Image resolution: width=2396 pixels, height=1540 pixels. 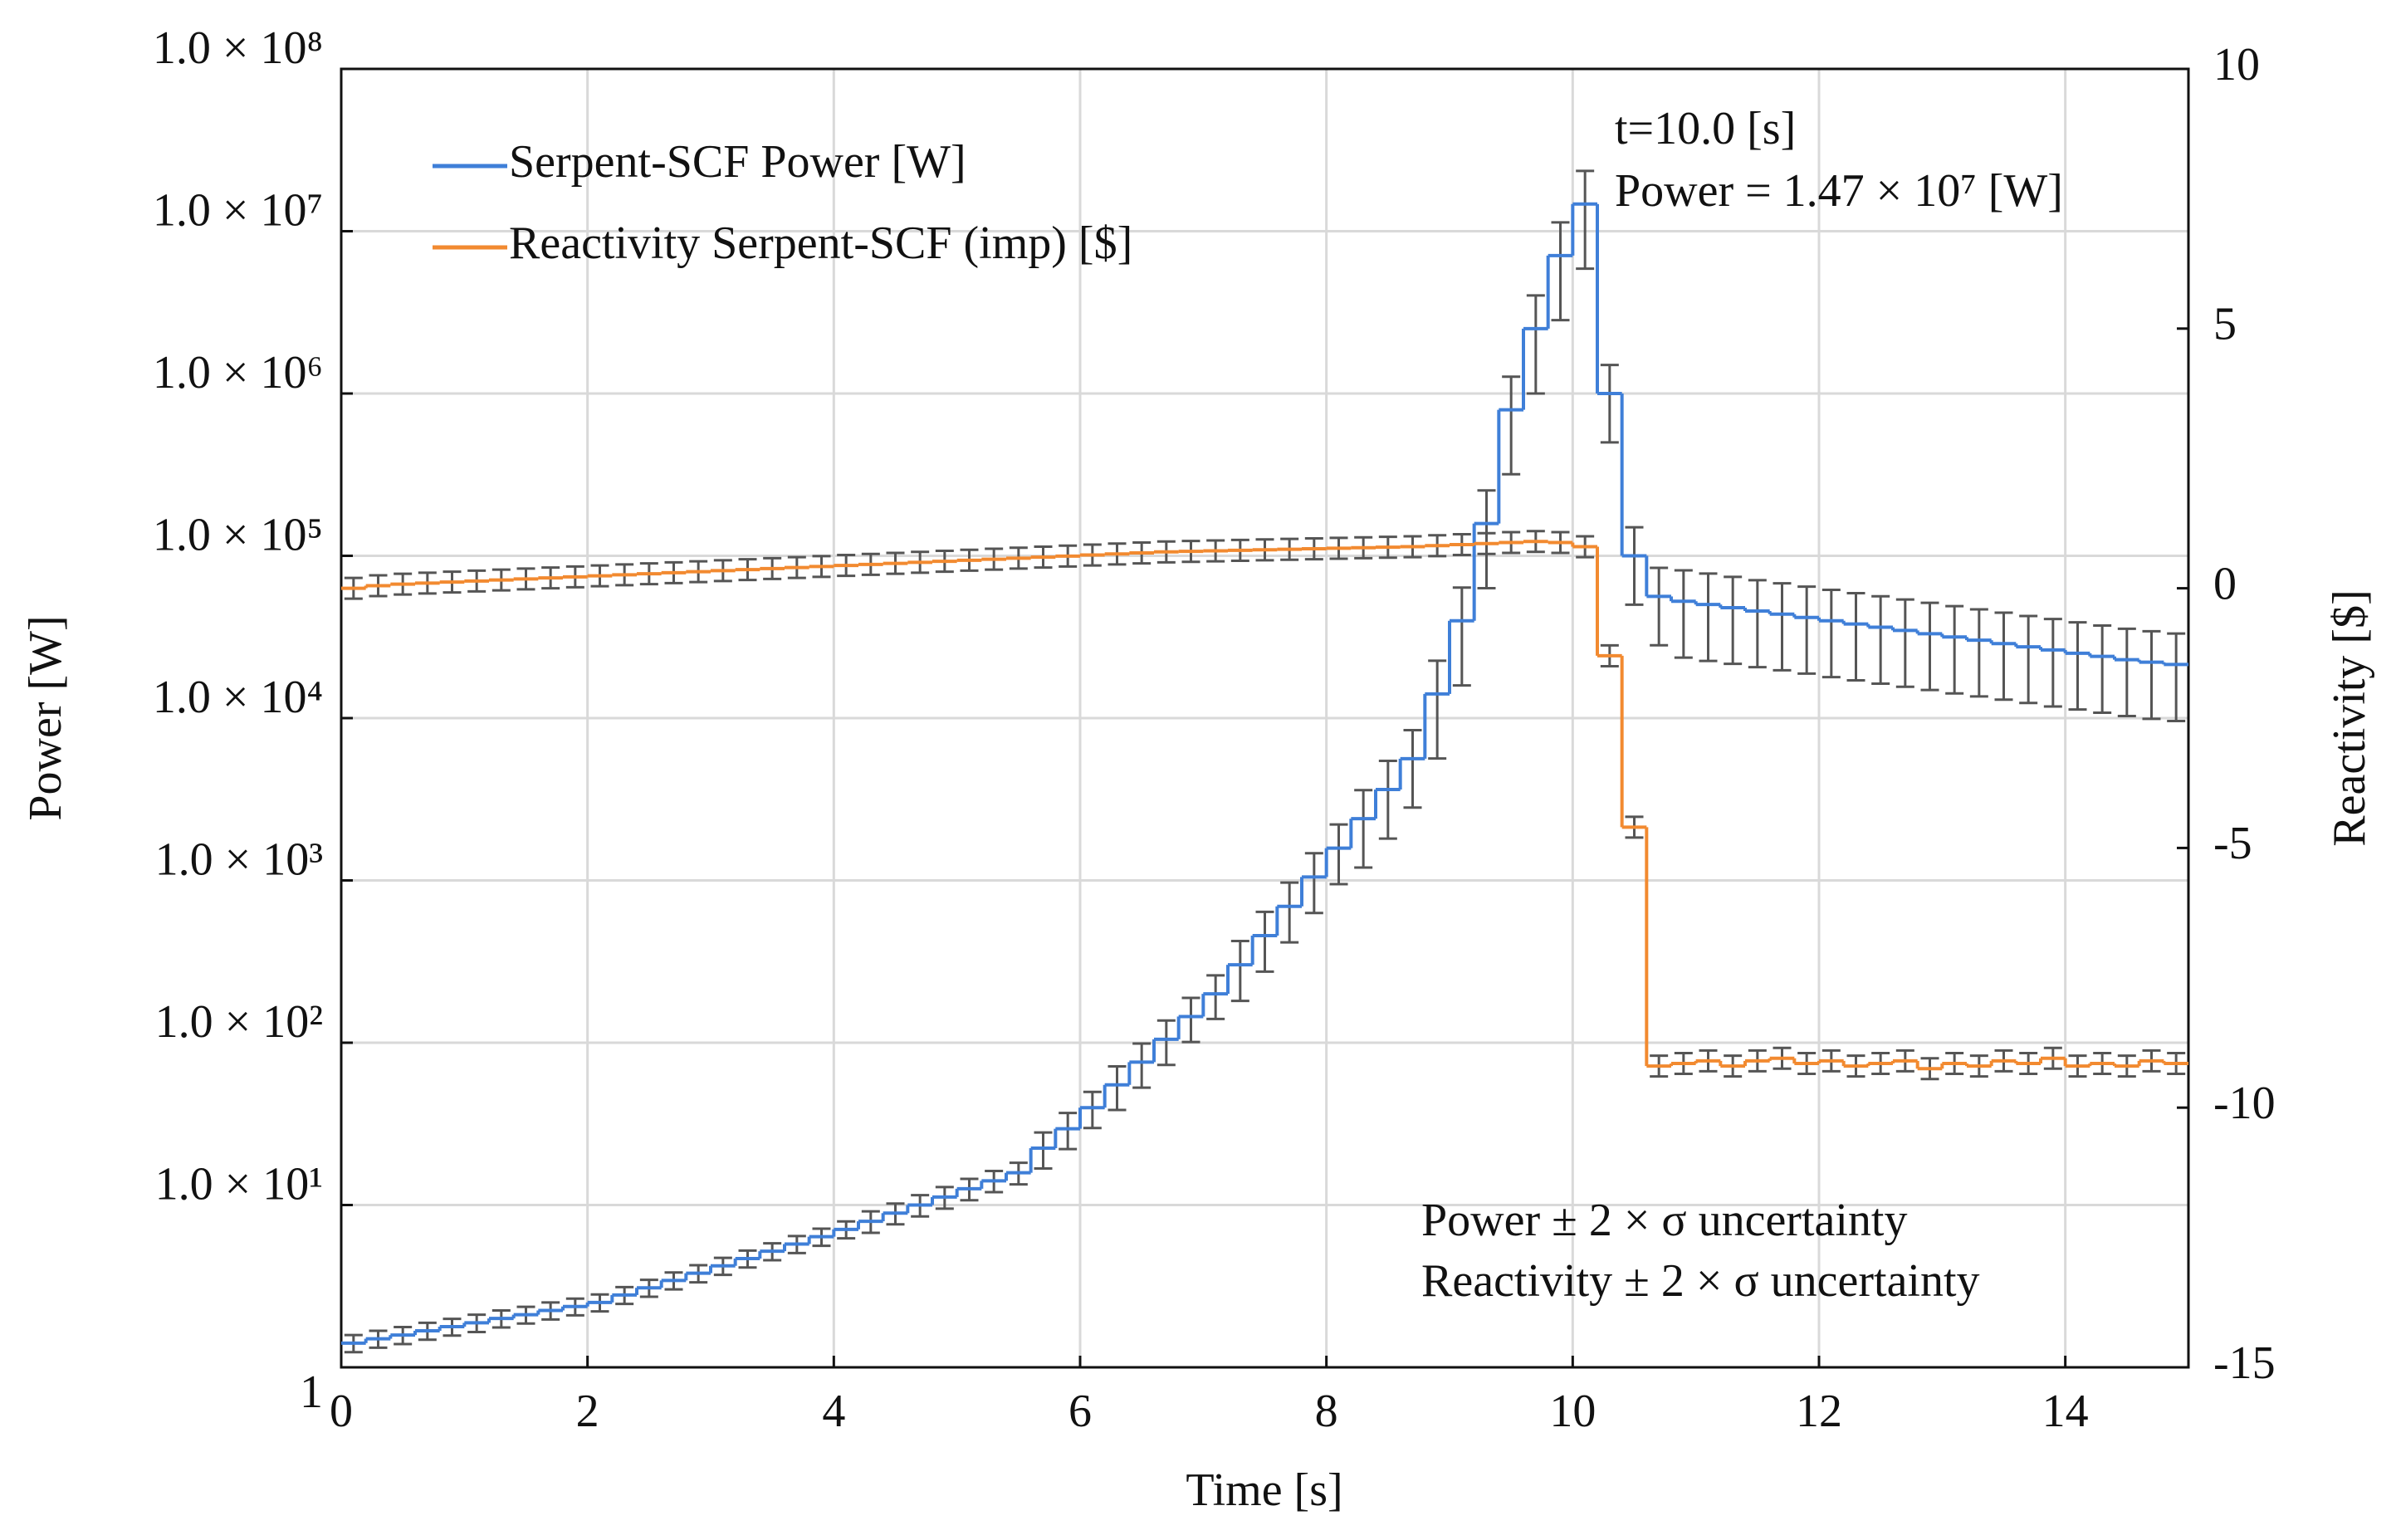 I want to click on y-tick-label: 1.0 × 10⁴, so click(x=238, y=698).